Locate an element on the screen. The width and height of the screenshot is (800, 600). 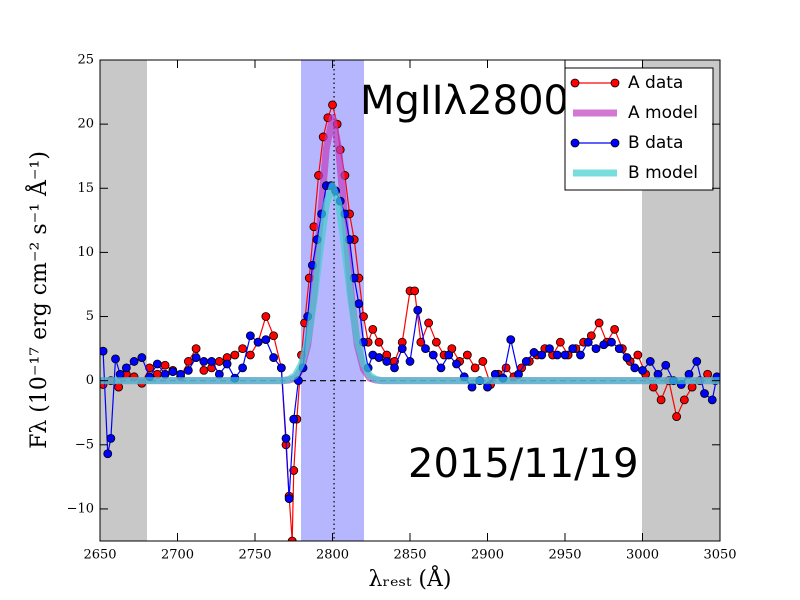
x-tick-label: 2800 is located at coordinates (332, 555).